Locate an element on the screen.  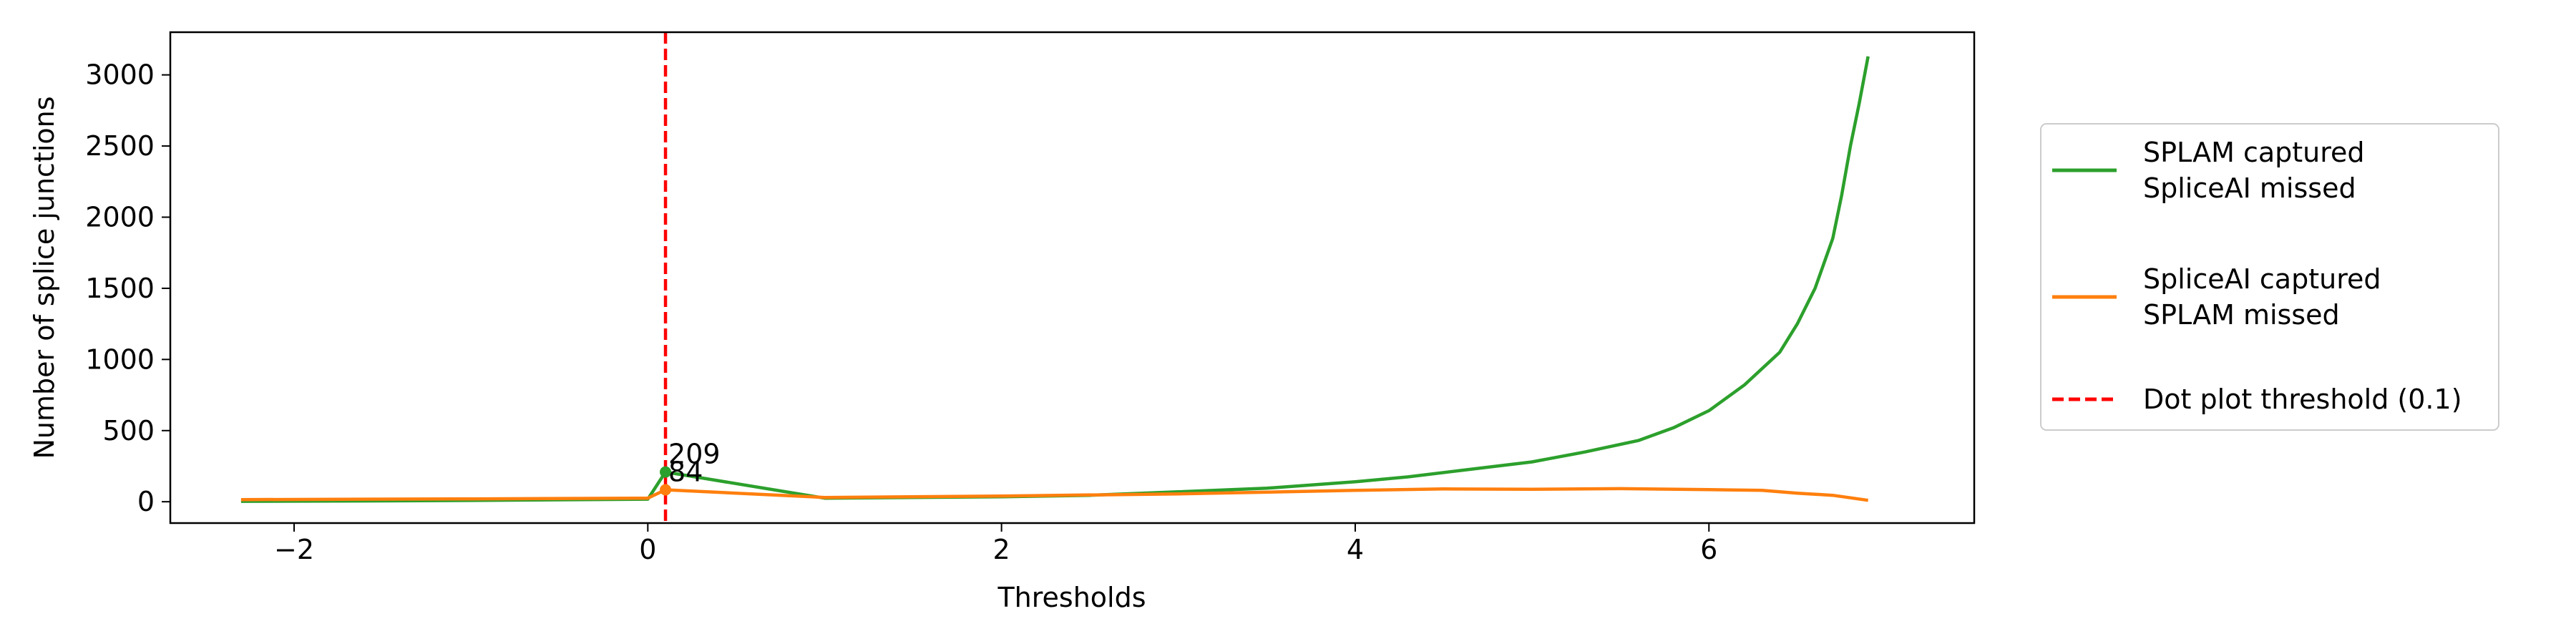
x-tick-label: −2 is located at coordinates (294, 549).